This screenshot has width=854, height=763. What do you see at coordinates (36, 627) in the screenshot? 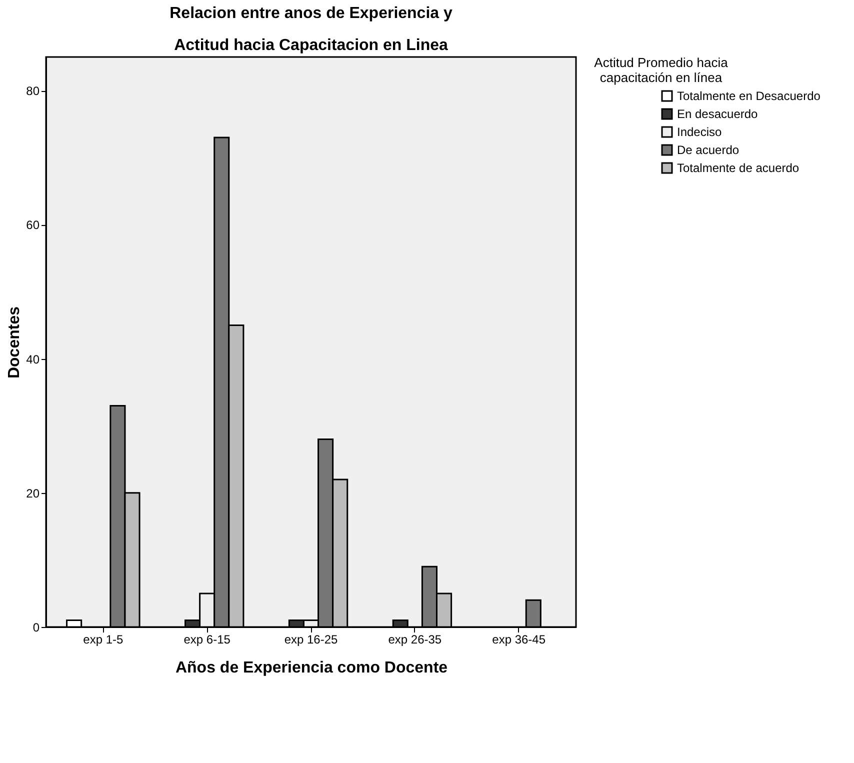
I see `y-tick-label: 0` at bounding box center [36, 627].